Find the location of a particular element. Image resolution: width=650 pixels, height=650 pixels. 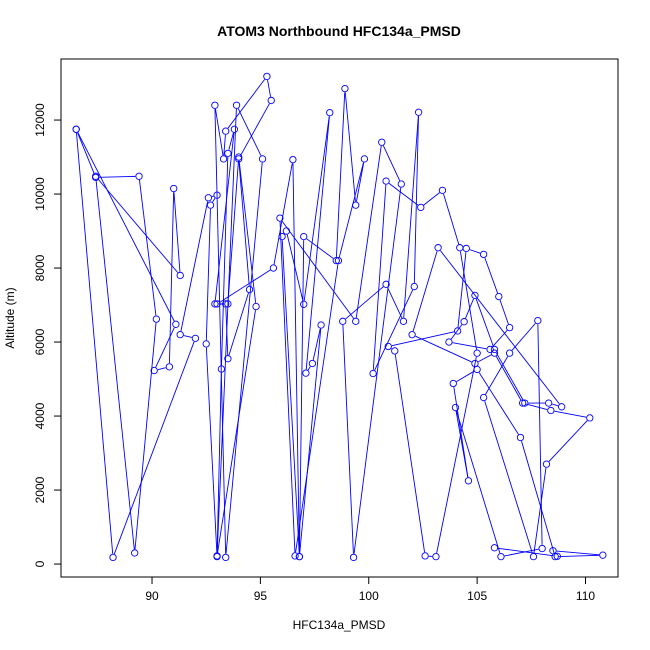

y-tick-label: 2000 is located at coordinates (40, 489).